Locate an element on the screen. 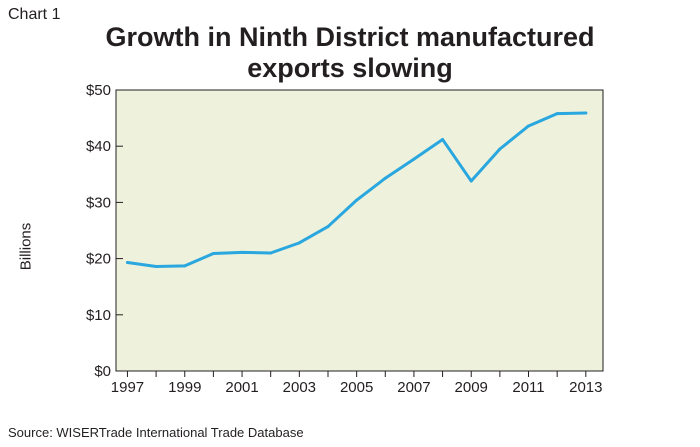 The height and width of the screenshot is (447, 700). y-tick-label: $50 is located at coordinates (98, 90).